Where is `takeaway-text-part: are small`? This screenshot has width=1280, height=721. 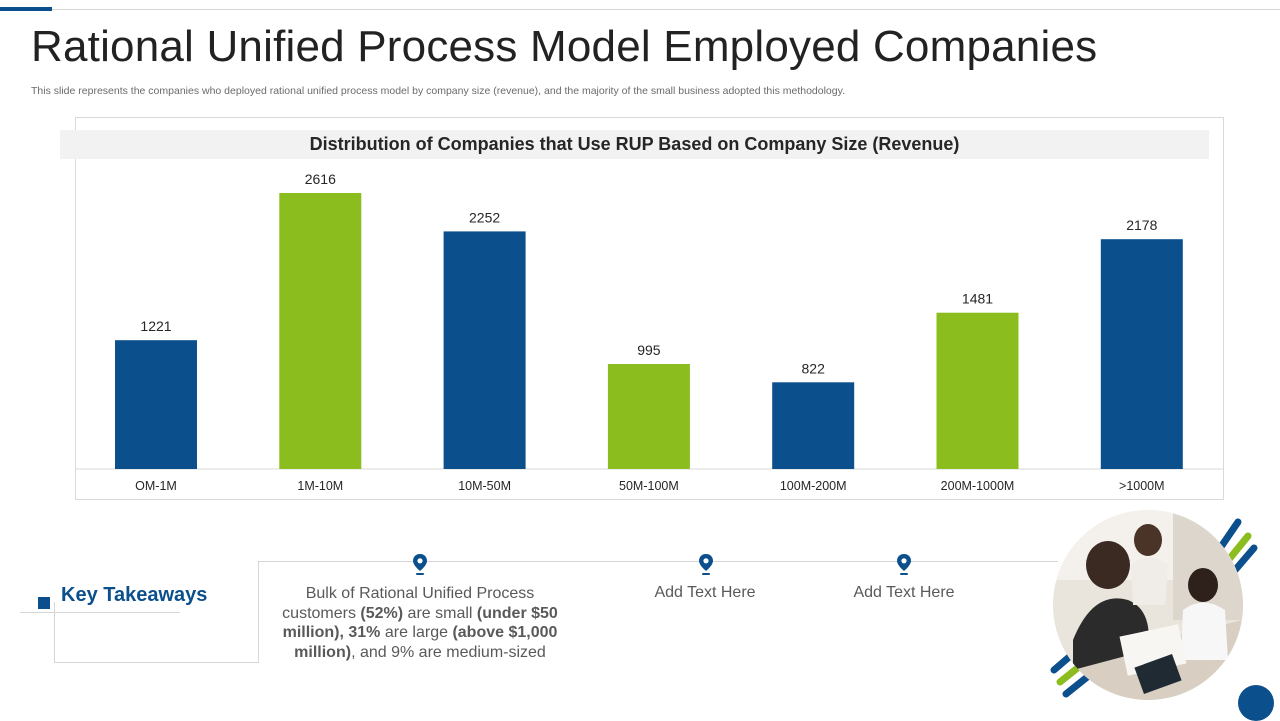
takeaway-text-part: are small is located at coordinates (440, 613).